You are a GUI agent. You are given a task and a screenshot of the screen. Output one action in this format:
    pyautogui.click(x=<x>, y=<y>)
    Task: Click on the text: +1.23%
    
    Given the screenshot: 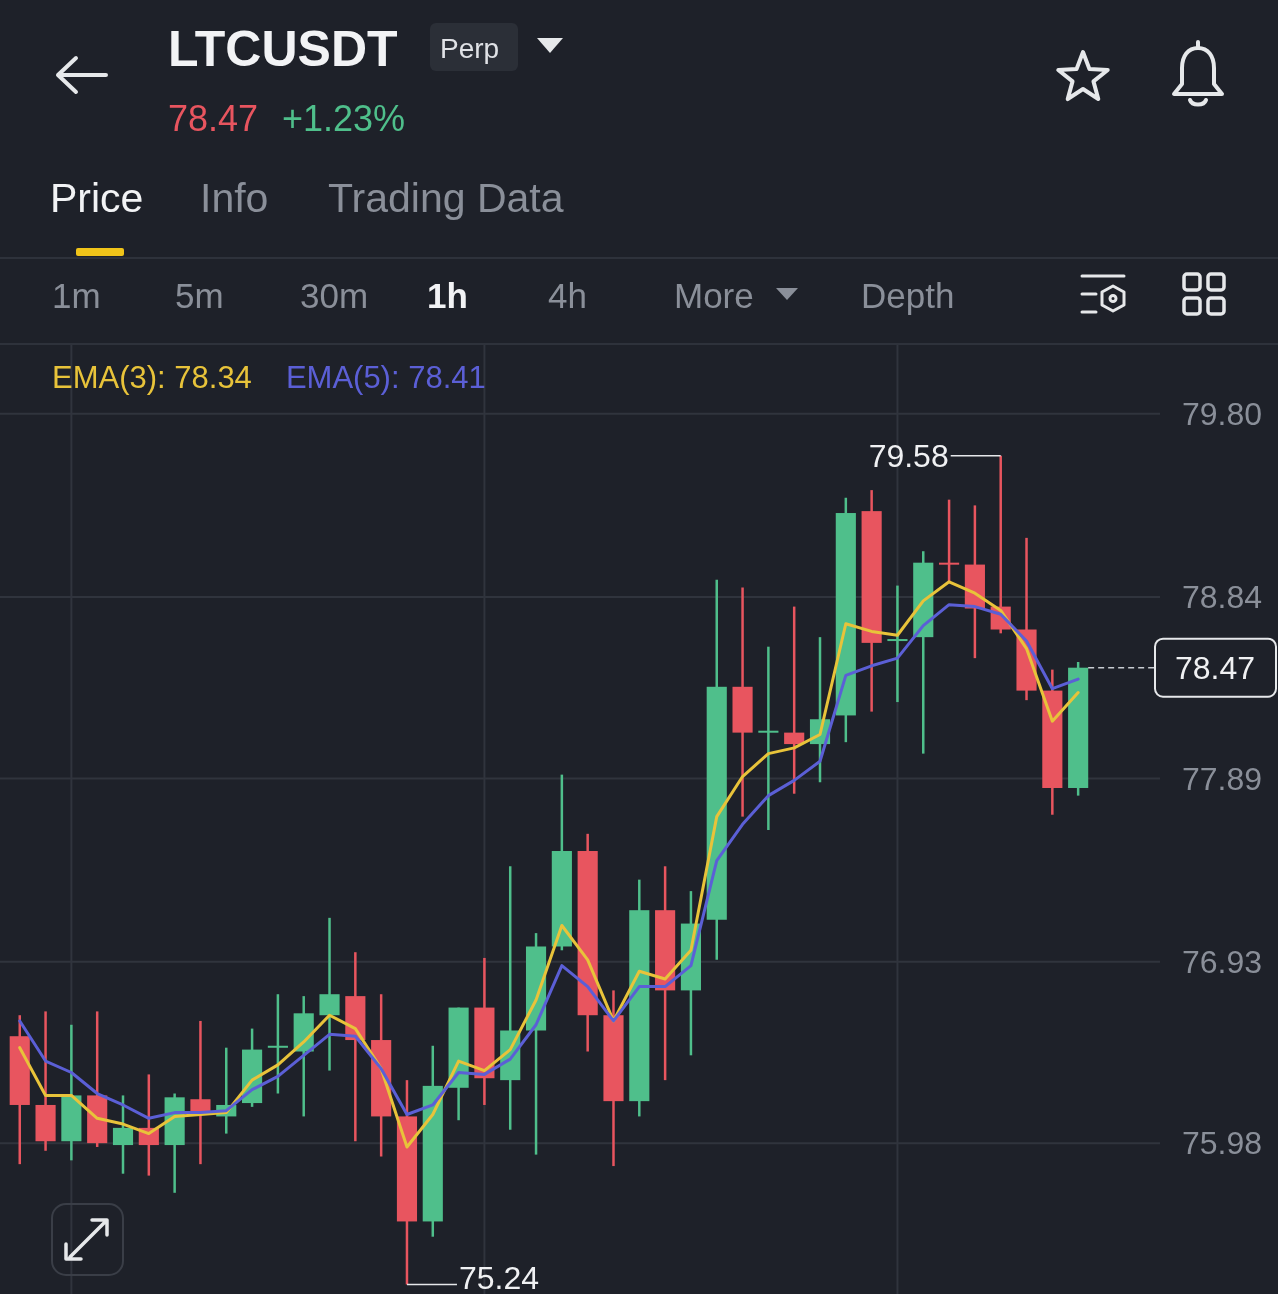 What is the action you would take?
    pyautogui.click(x=344, y=118)
    